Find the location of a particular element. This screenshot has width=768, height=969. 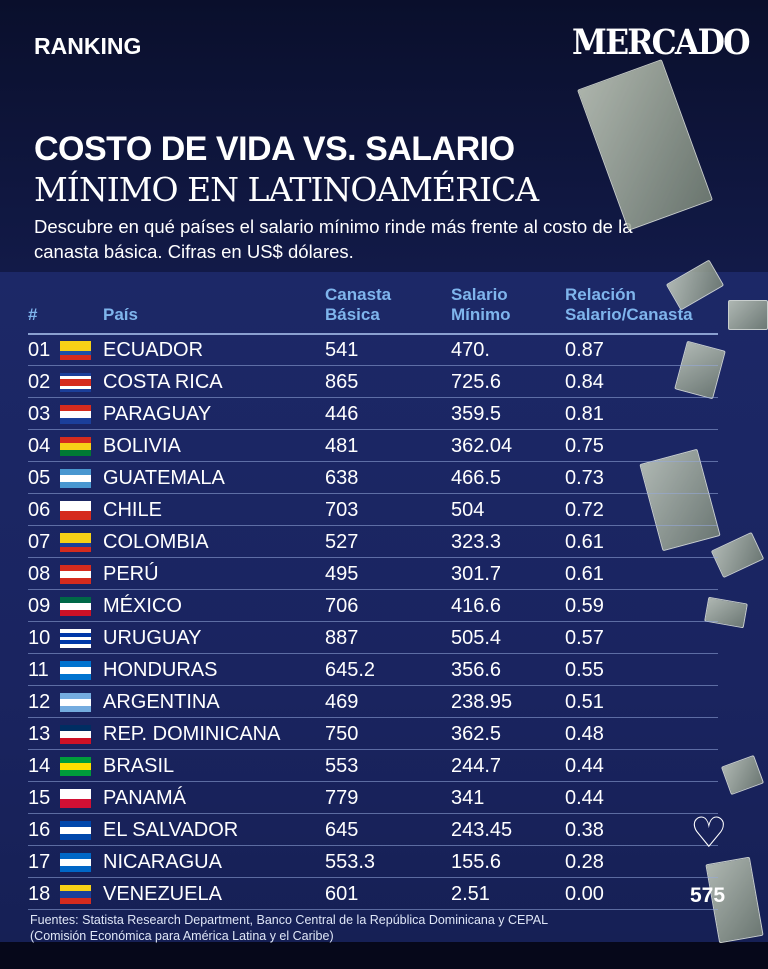

cell-wage: 341 is located at coordinates (468, 798).